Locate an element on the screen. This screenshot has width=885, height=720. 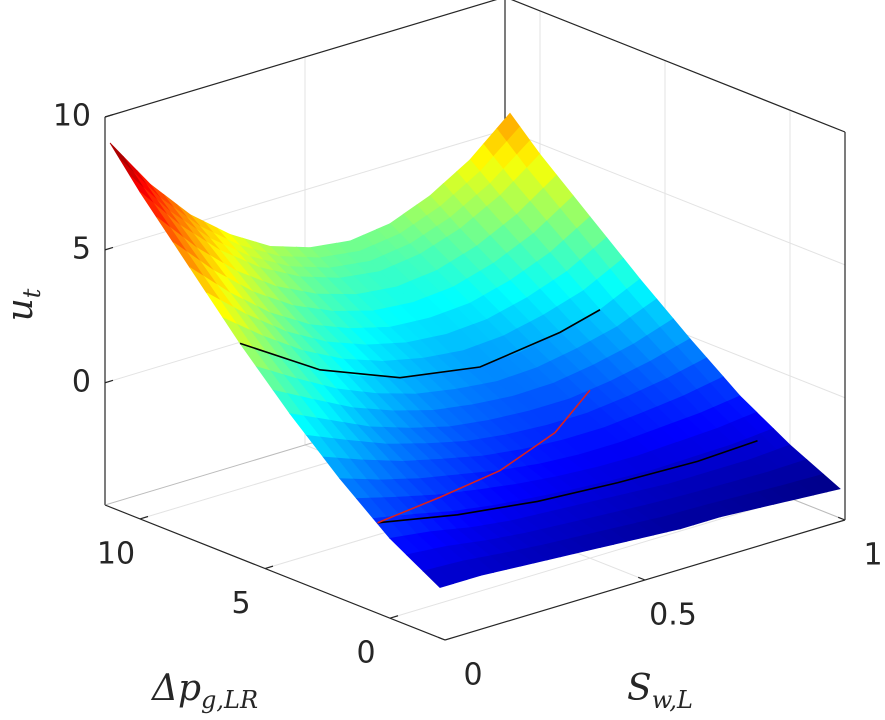
y-axis-label: Δpg,LR is located at coordinates (204, 691).